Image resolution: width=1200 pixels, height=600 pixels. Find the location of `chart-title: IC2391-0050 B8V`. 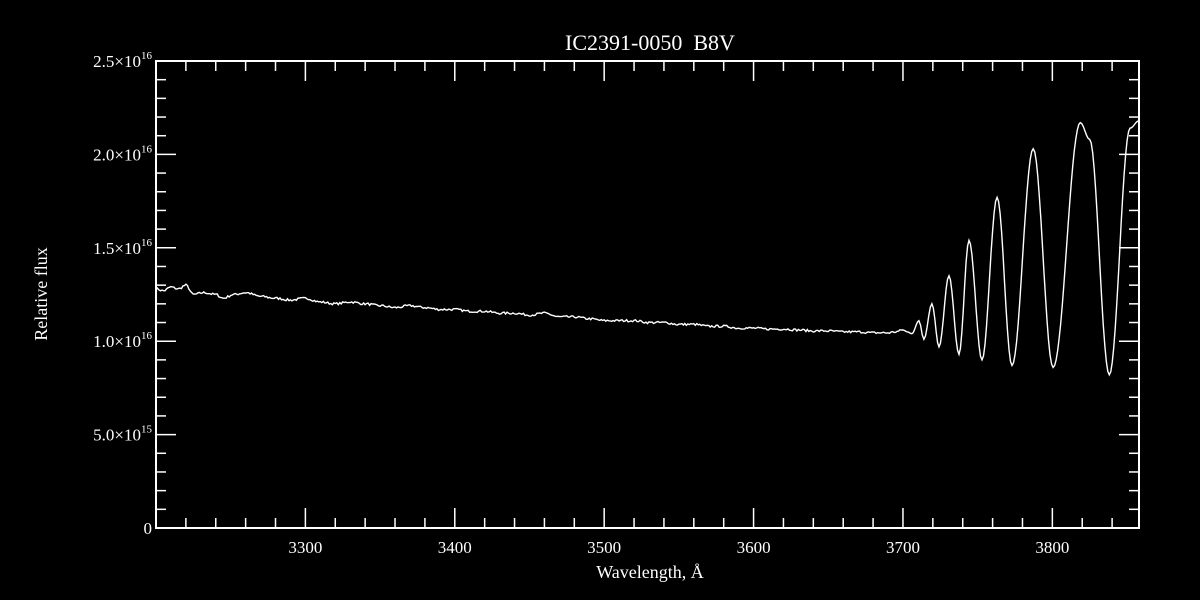

chart-title: IC2391-0050 B8V is located at coordinates (650, 42).